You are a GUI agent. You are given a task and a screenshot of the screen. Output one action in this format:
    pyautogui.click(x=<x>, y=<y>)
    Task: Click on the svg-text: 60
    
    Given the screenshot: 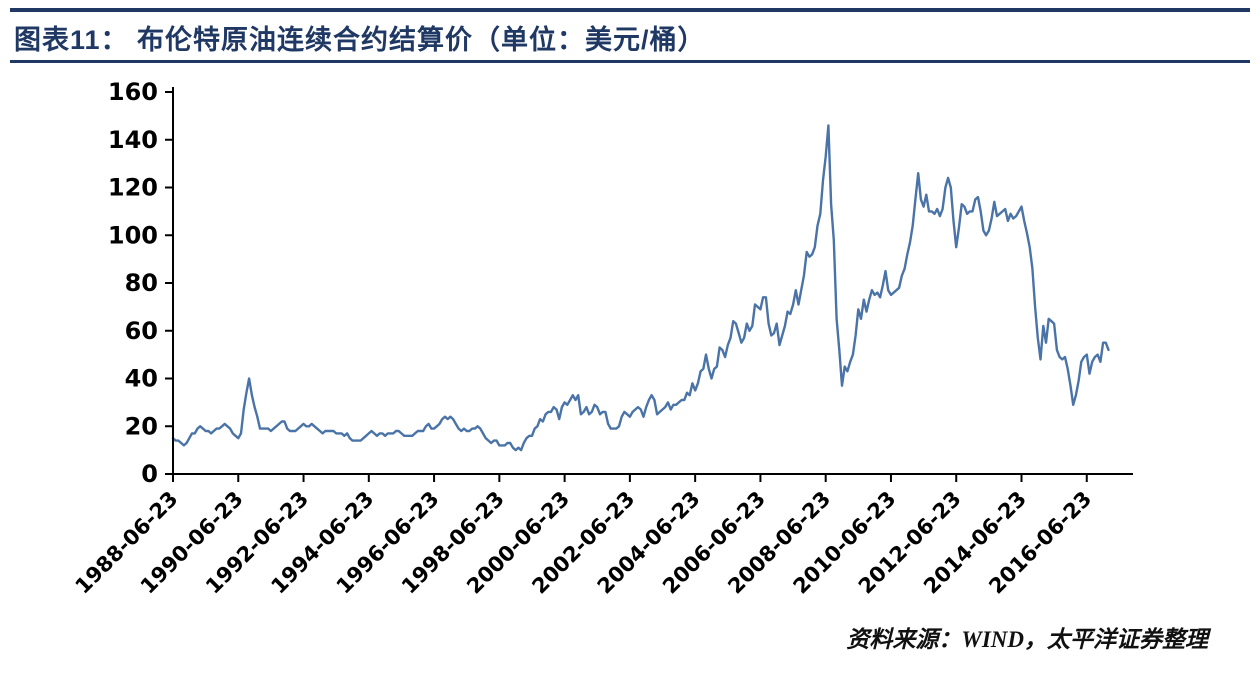 What is the action you would take?
    pyautogui.click(x=141, y=331)
    